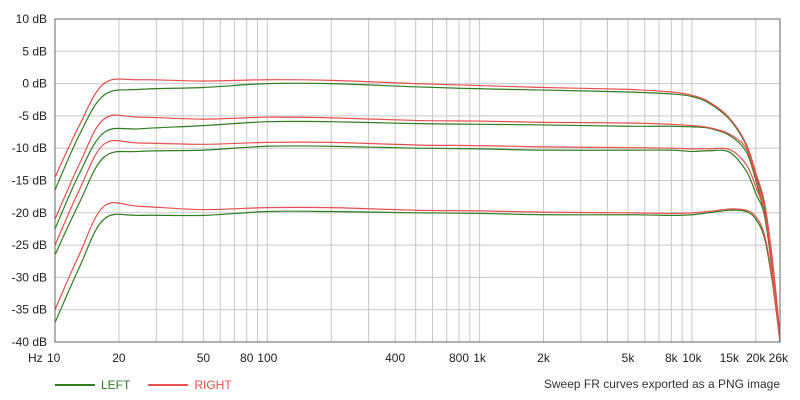  I want to click on legend: LEFT RIGHT, so click(152, 385).